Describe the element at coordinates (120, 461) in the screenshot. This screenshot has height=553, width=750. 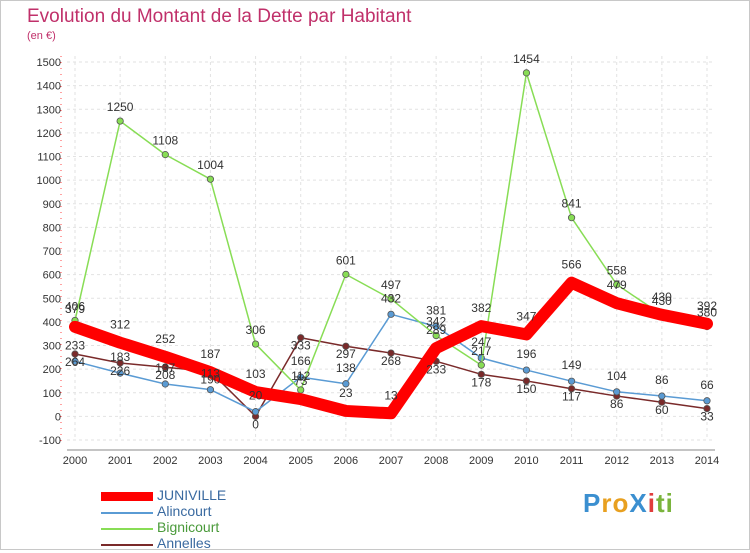
I see `x-tick-label: 2001` at that location.